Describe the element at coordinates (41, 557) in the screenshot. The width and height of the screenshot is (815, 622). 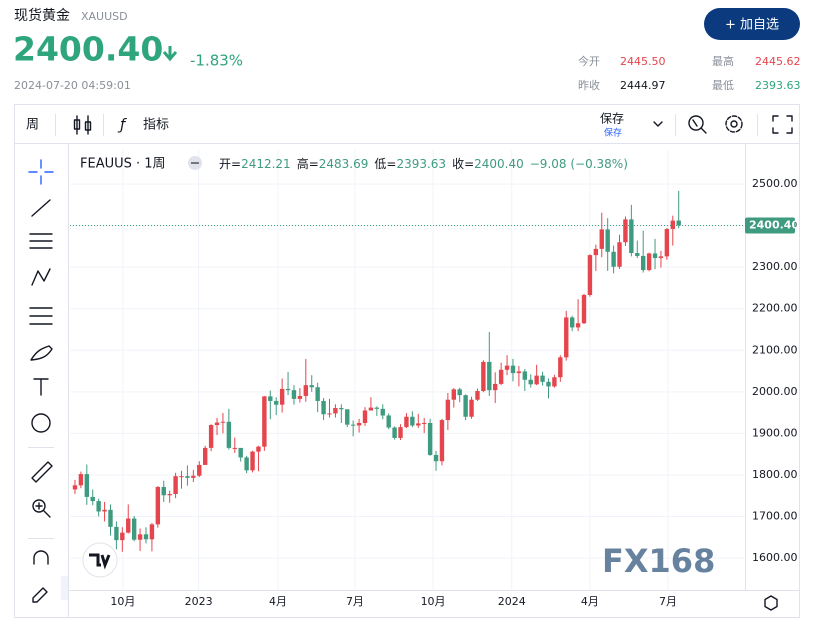
I see `magnet-tool` at that location.